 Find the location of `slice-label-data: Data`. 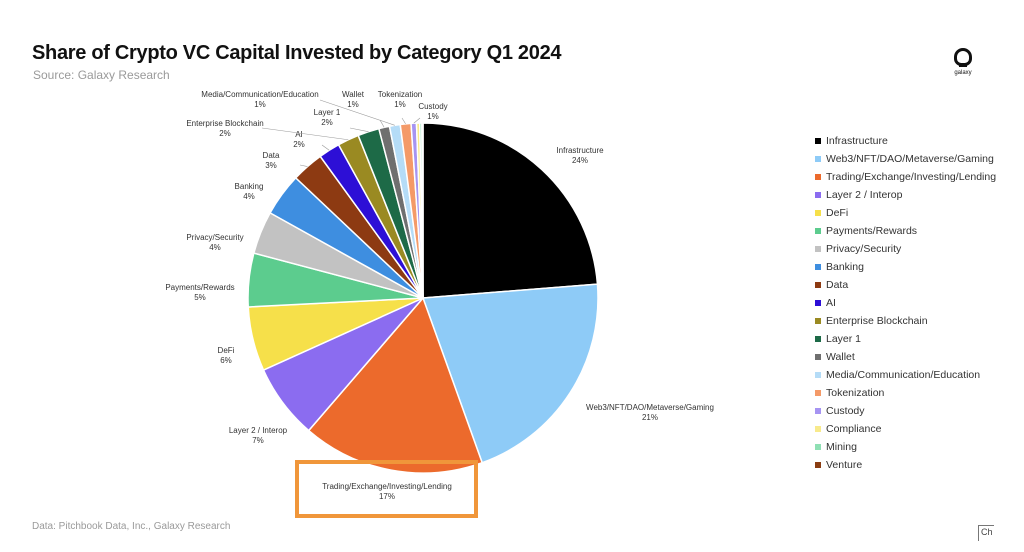

slice-label-data: Data is located at coordinates (271, 155).